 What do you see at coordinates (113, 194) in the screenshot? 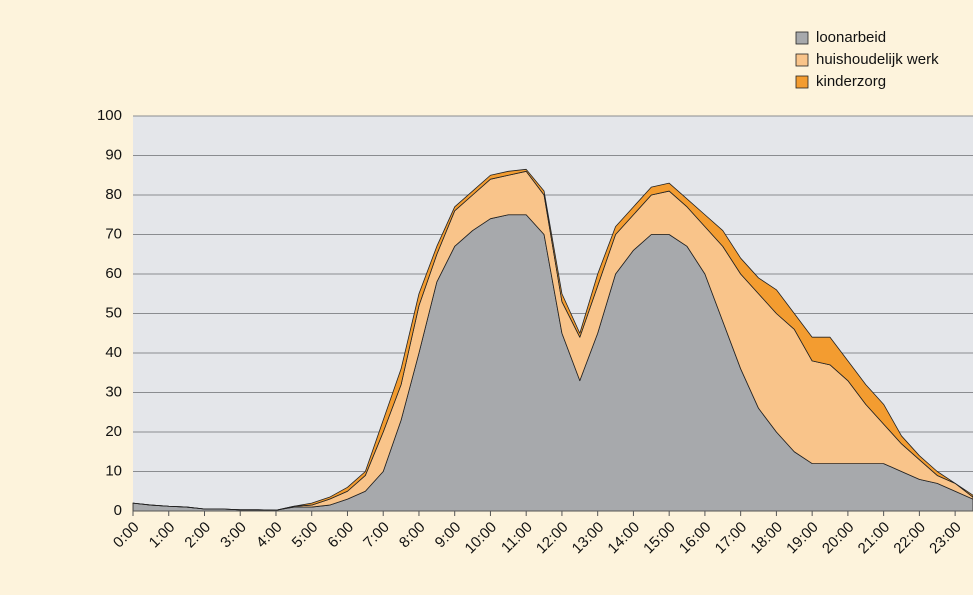
I see `y-tick-label: 80` at bounding box center [113, 194].